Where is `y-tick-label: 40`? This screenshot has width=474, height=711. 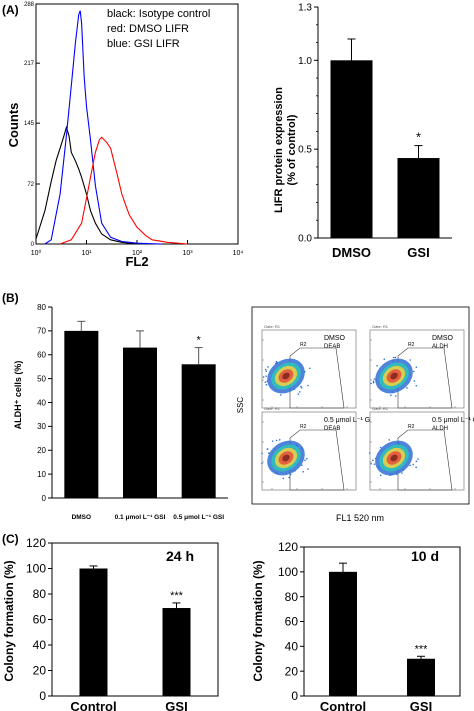 y-tick-label: 40 is located at coordinates (41, 402).